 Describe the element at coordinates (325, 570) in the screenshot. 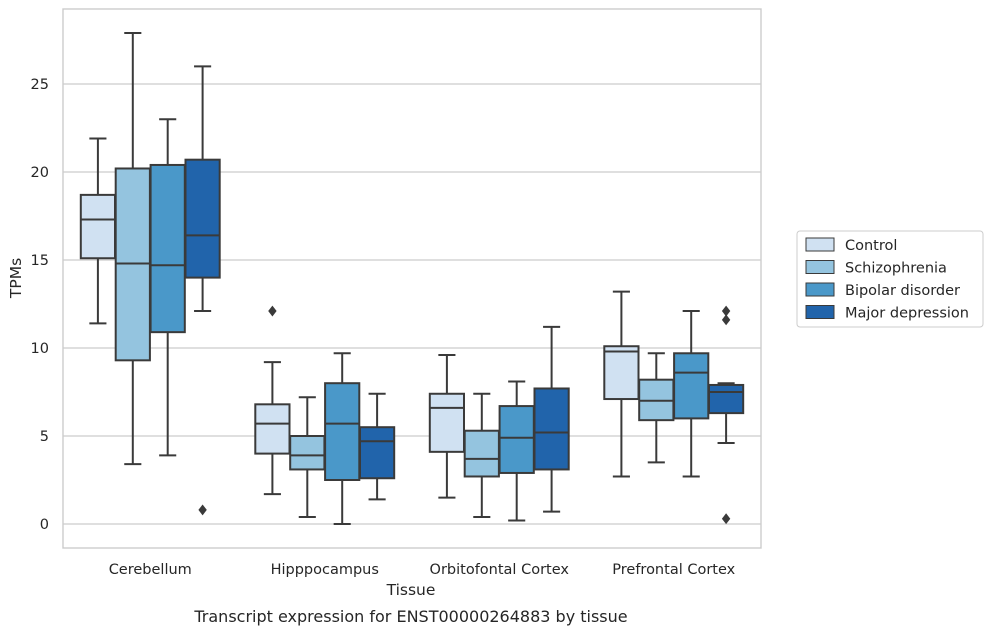

I see `x-tick-label: Hipppocampus` at that location.